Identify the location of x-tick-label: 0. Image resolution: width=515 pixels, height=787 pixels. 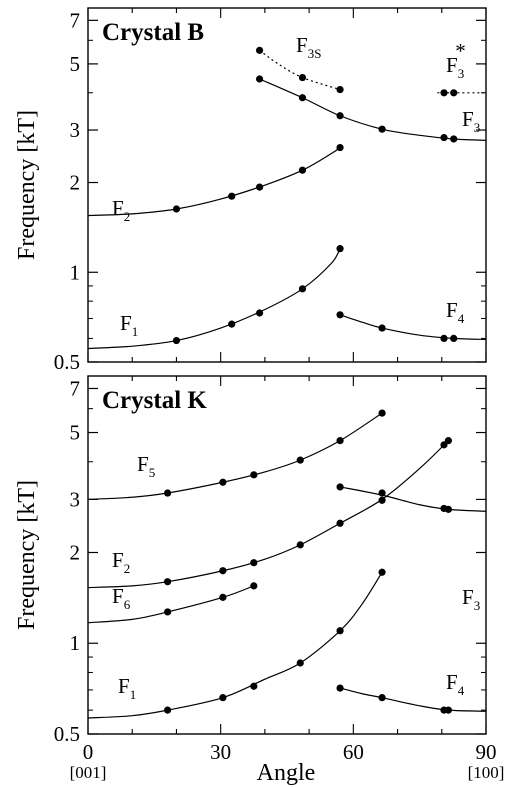
(88, 752).